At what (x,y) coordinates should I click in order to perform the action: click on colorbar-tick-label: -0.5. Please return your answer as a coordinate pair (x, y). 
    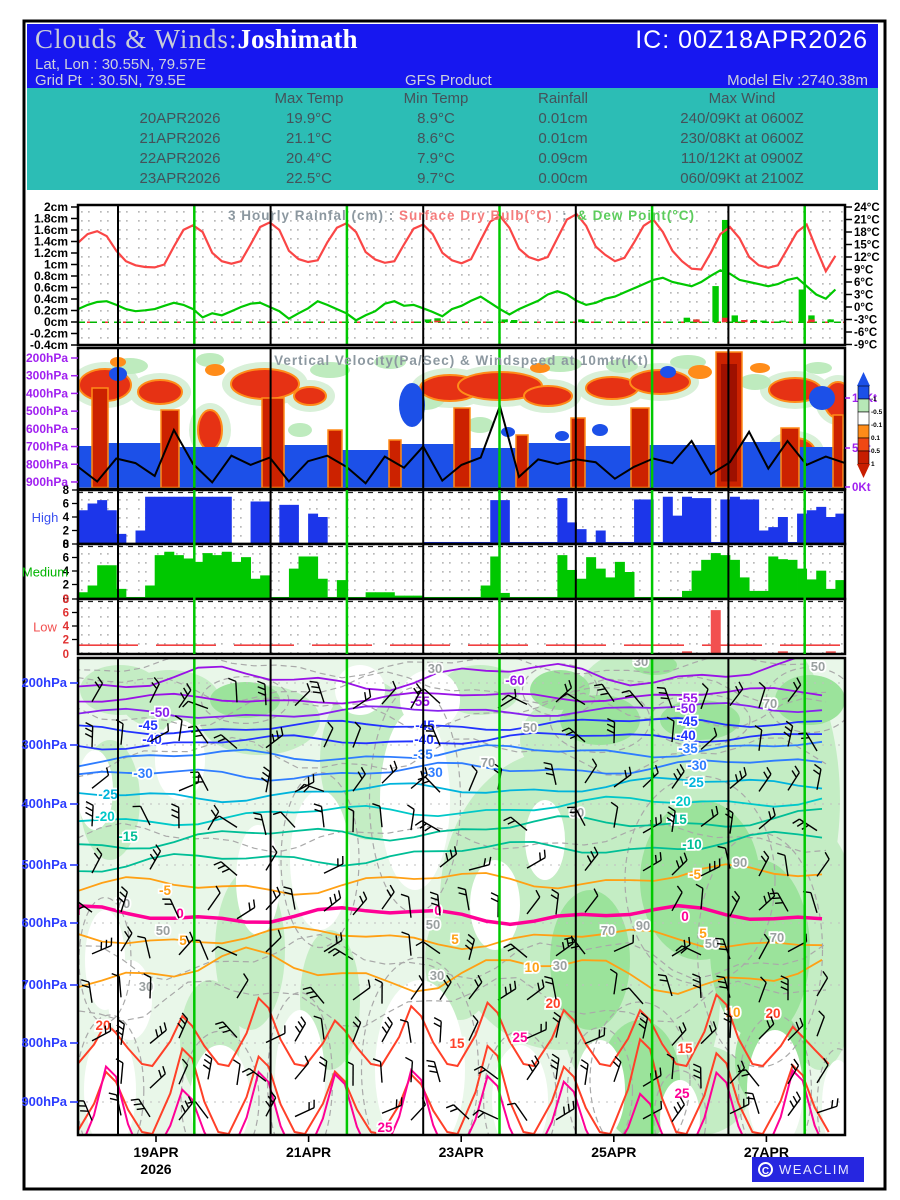
    Looking at the image, I should click on (877, 412).